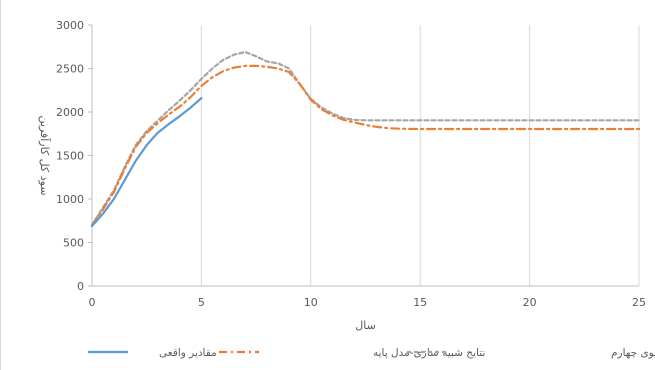  Describe the element at coordinates (420, 302) in the screenshot. I see `x-tick-label: 15` at that location.